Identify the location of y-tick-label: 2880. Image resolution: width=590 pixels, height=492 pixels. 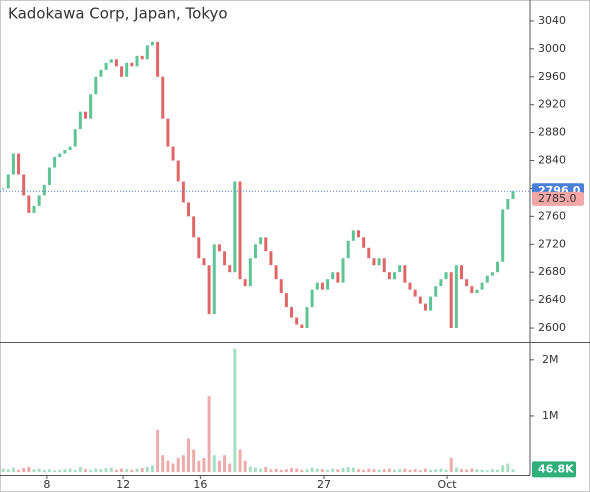
(552, 132).